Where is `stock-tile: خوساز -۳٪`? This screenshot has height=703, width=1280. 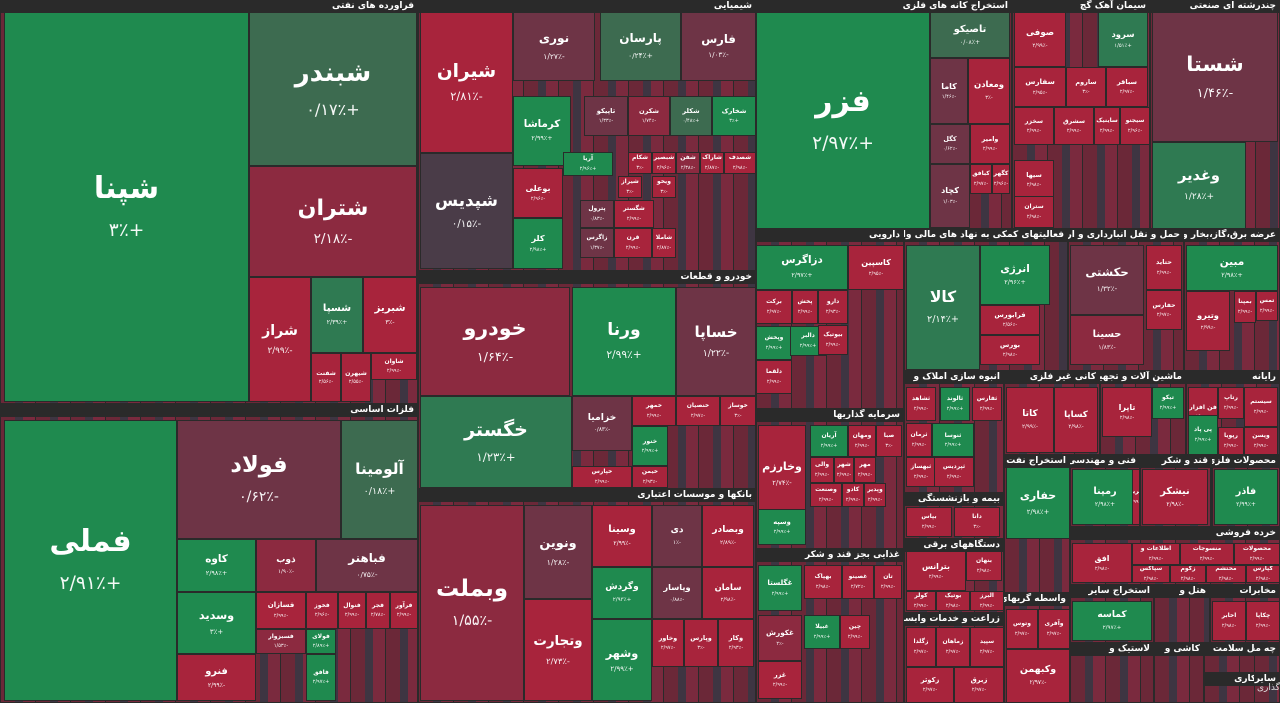 stock-tile: خوساز -۳٪ is located at coordinates (738, 411).